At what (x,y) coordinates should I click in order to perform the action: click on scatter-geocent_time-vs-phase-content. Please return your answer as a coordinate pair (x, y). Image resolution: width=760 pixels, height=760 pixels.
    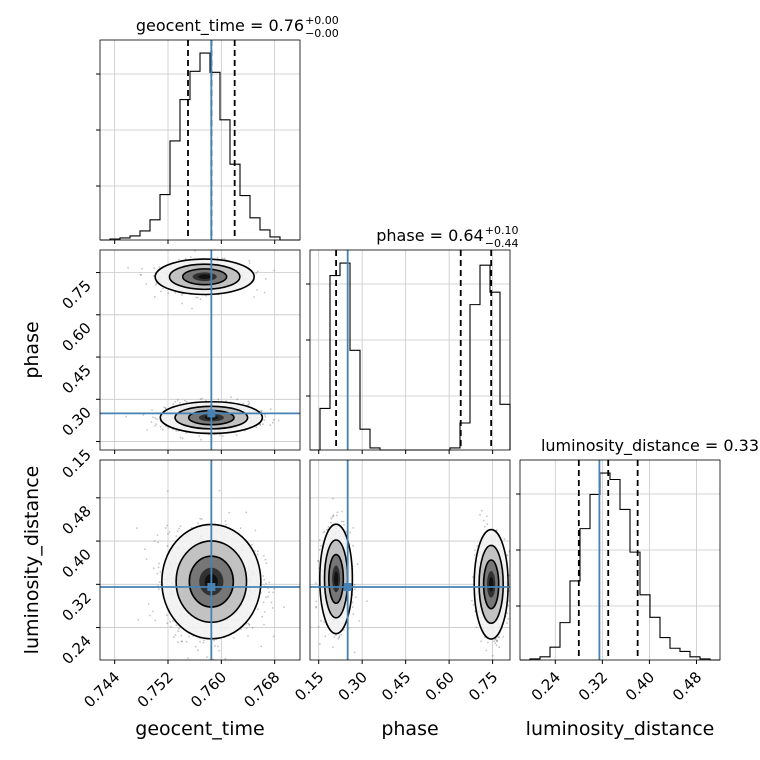
    Looking at the image, I should click on (200, 350).